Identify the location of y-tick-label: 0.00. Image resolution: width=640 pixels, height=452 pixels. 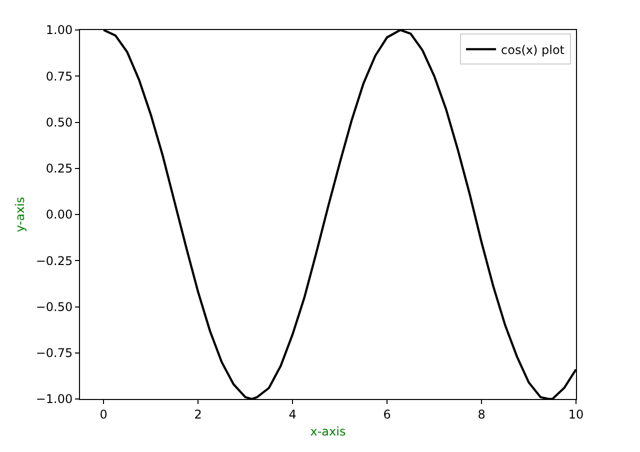
(59, 215).